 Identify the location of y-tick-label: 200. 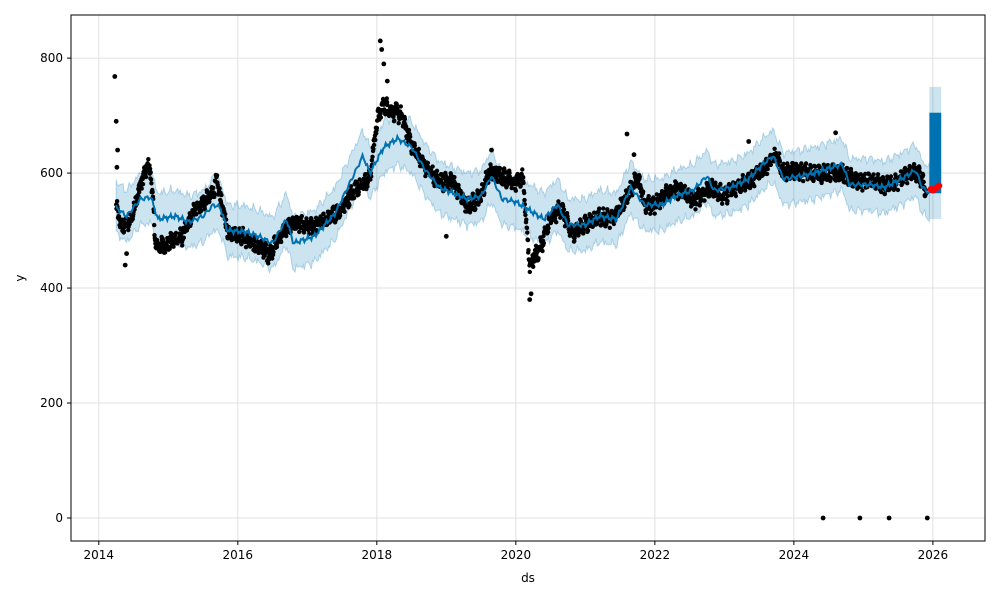
(51, 403).